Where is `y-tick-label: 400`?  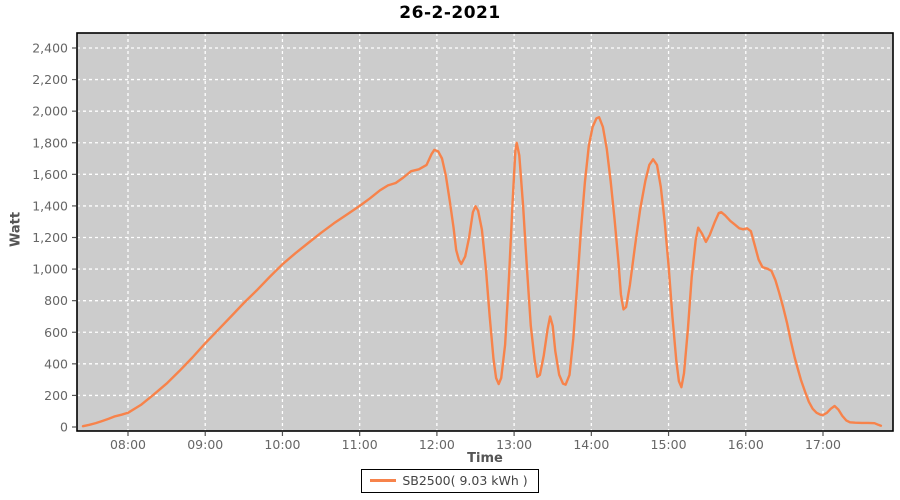
y-tick-label: 400 is located at coordinates (56, 363).